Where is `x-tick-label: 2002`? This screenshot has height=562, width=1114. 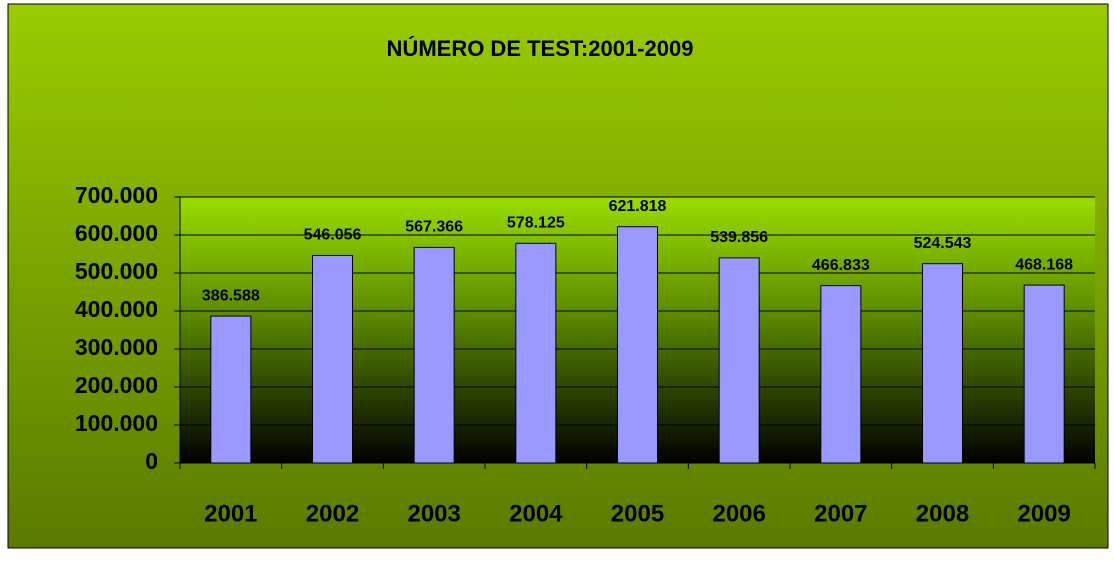 x-tick-label: 2002 is located at coordinates (332, 513).